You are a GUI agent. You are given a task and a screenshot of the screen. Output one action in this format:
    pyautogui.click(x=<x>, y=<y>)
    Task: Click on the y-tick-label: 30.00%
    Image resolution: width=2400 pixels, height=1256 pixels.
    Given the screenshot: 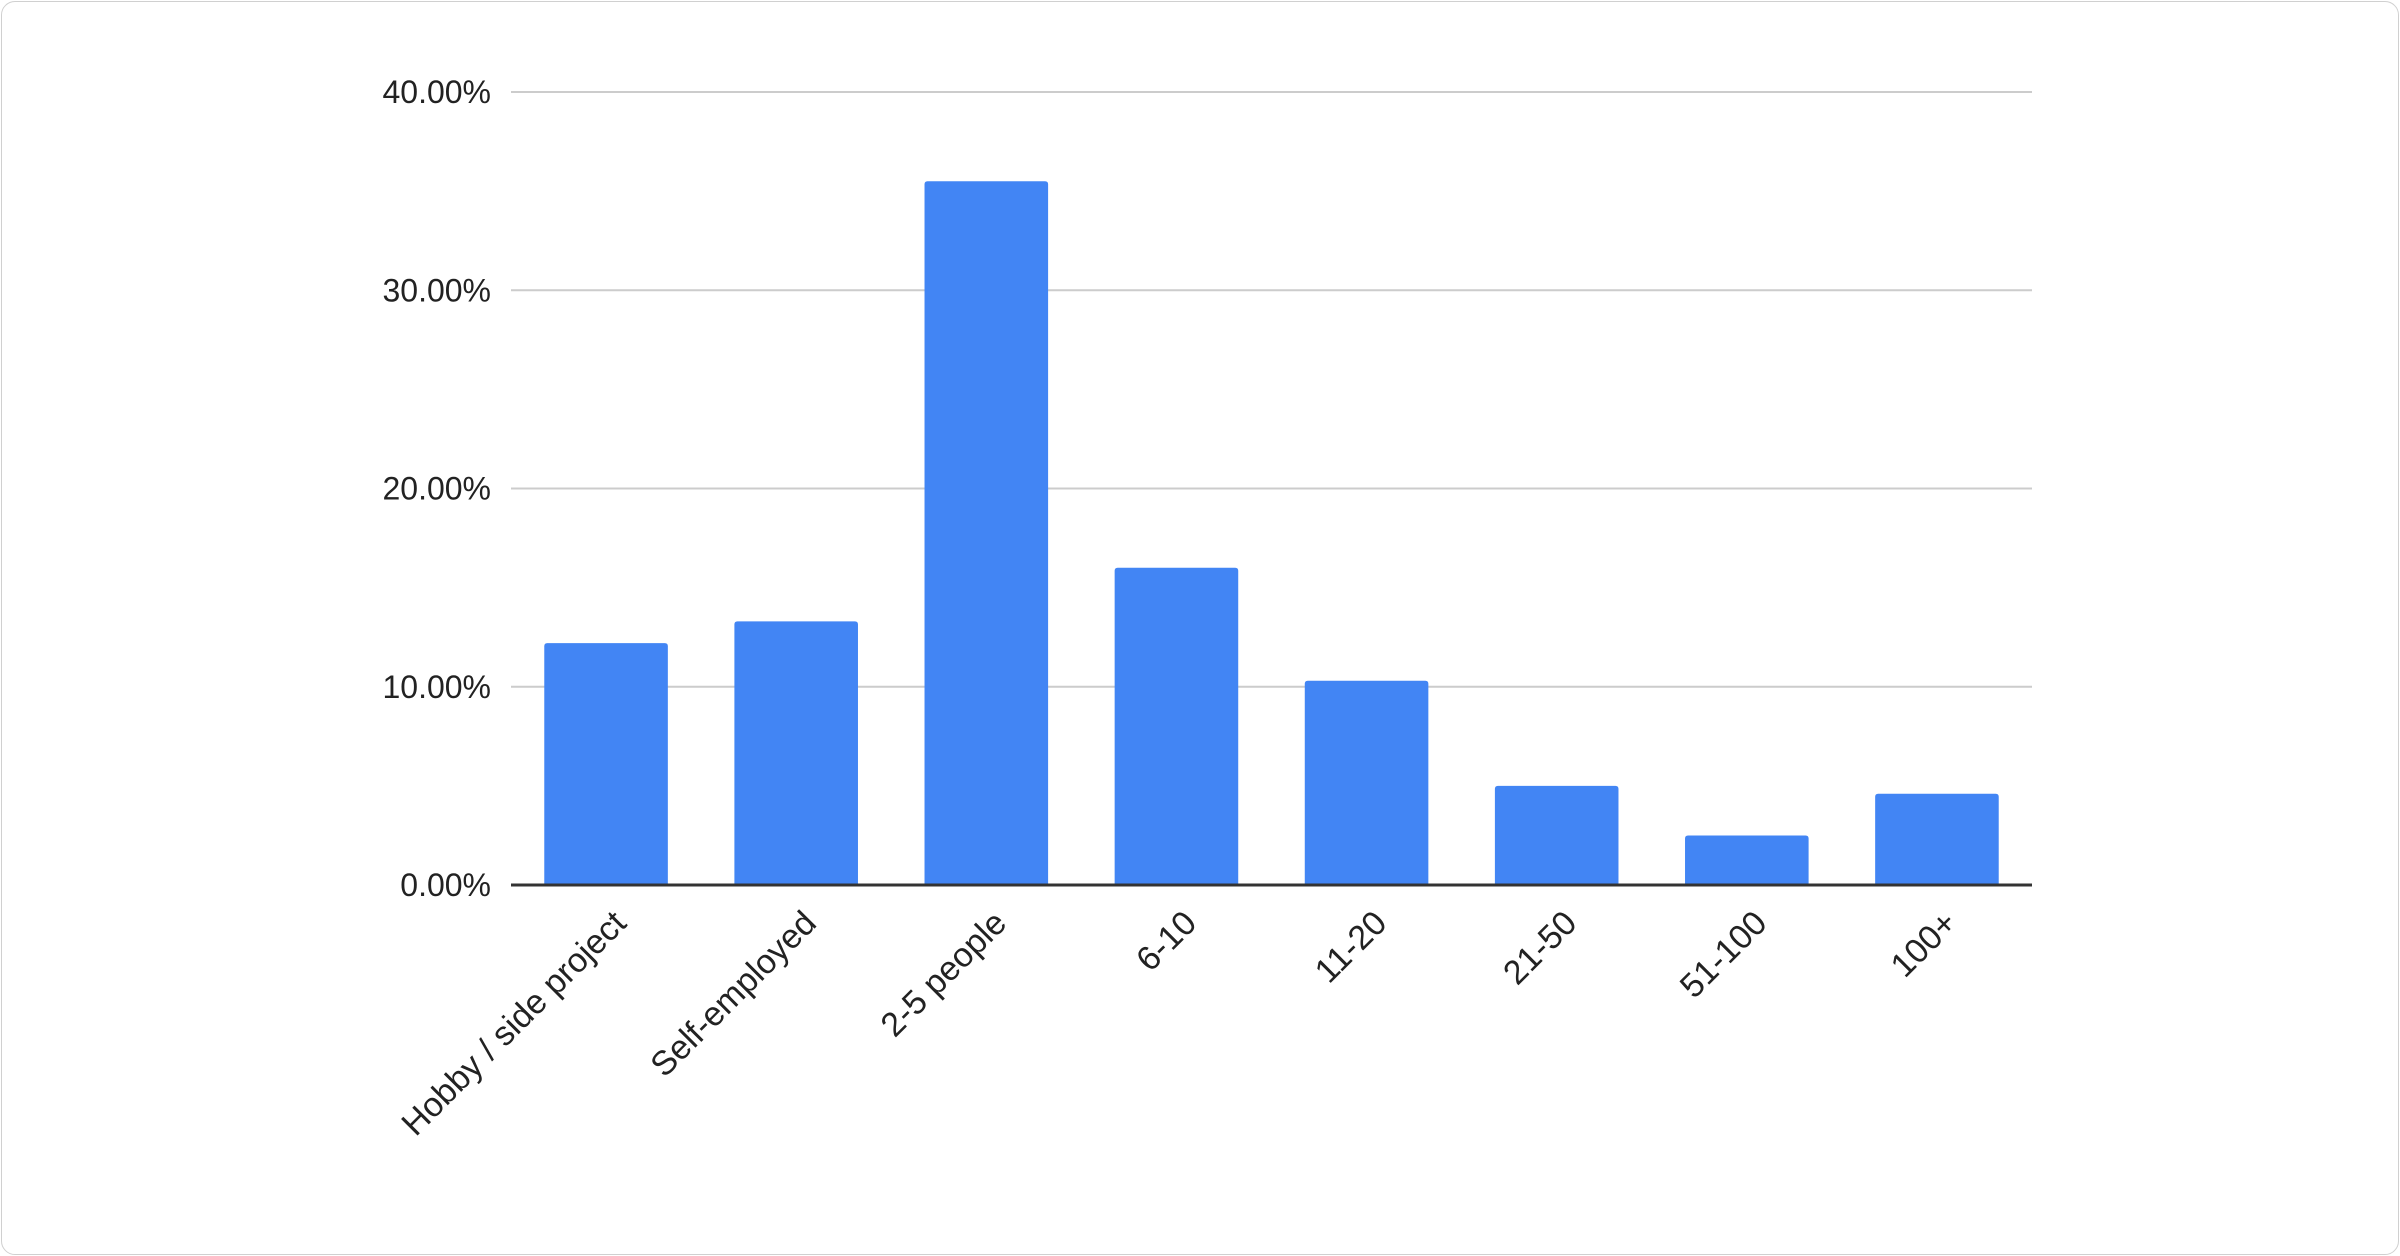 What is the action you would take?
    pyautogui.click(x=436, y=290)
    